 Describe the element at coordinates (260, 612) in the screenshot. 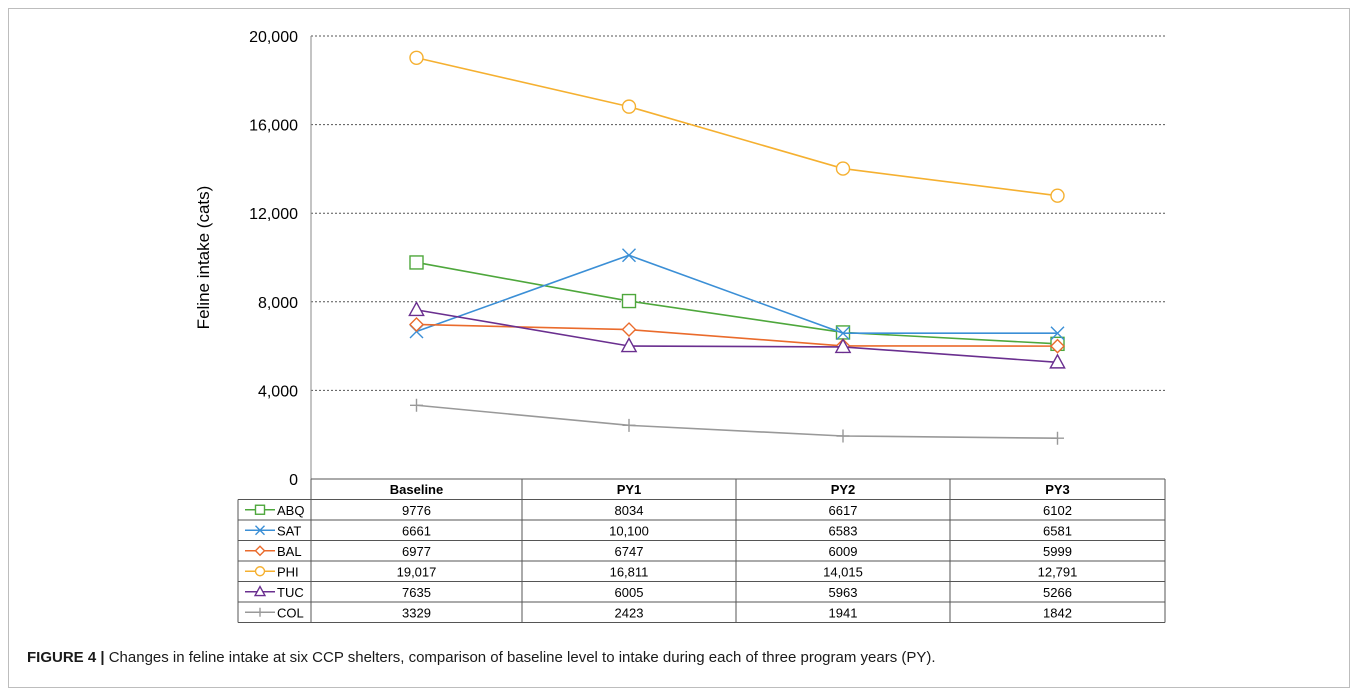

I see `legend-marker-col` at that location.